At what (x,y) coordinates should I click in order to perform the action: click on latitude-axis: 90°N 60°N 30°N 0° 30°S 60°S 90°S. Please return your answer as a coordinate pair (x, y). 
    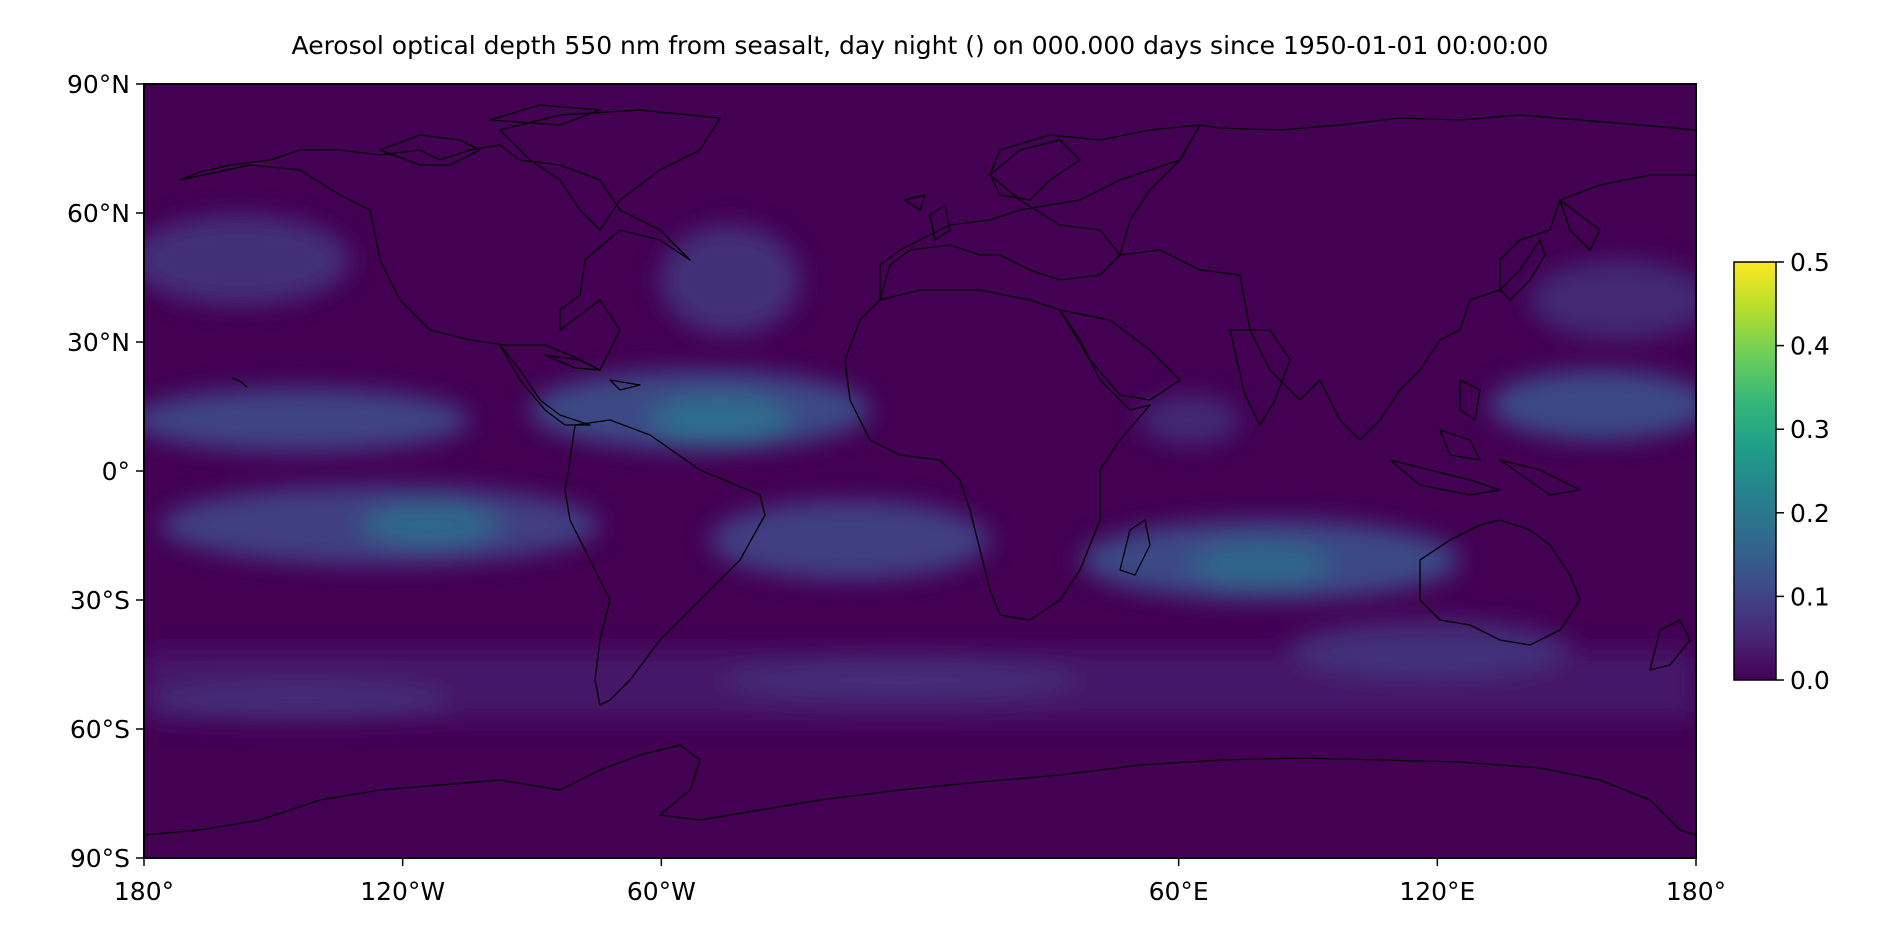
    Looking at the image, I should click on (105, 471).